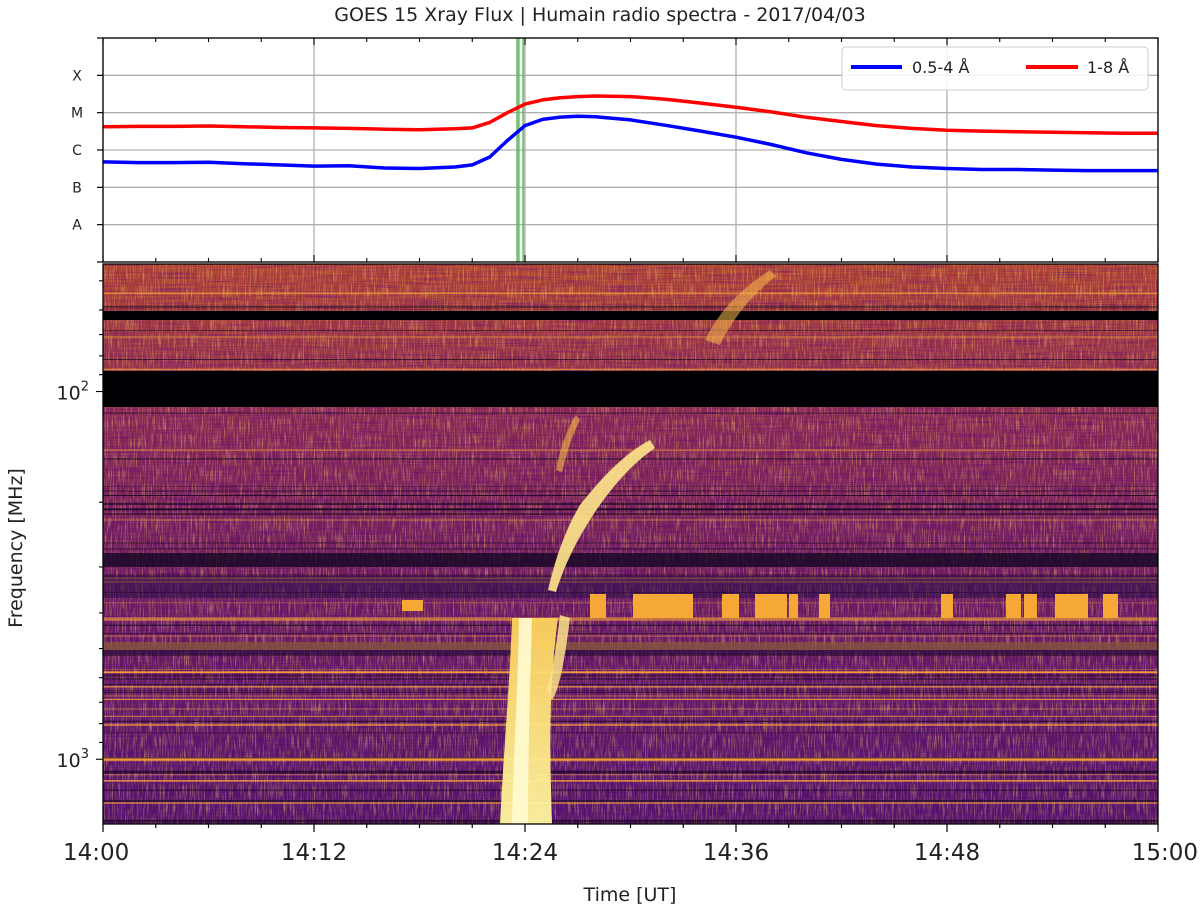 The image size is (1200, 912). Describe the element at coordinates (558, 657) in the screenshot. I see `type-iii-burst-secondary` at that location.